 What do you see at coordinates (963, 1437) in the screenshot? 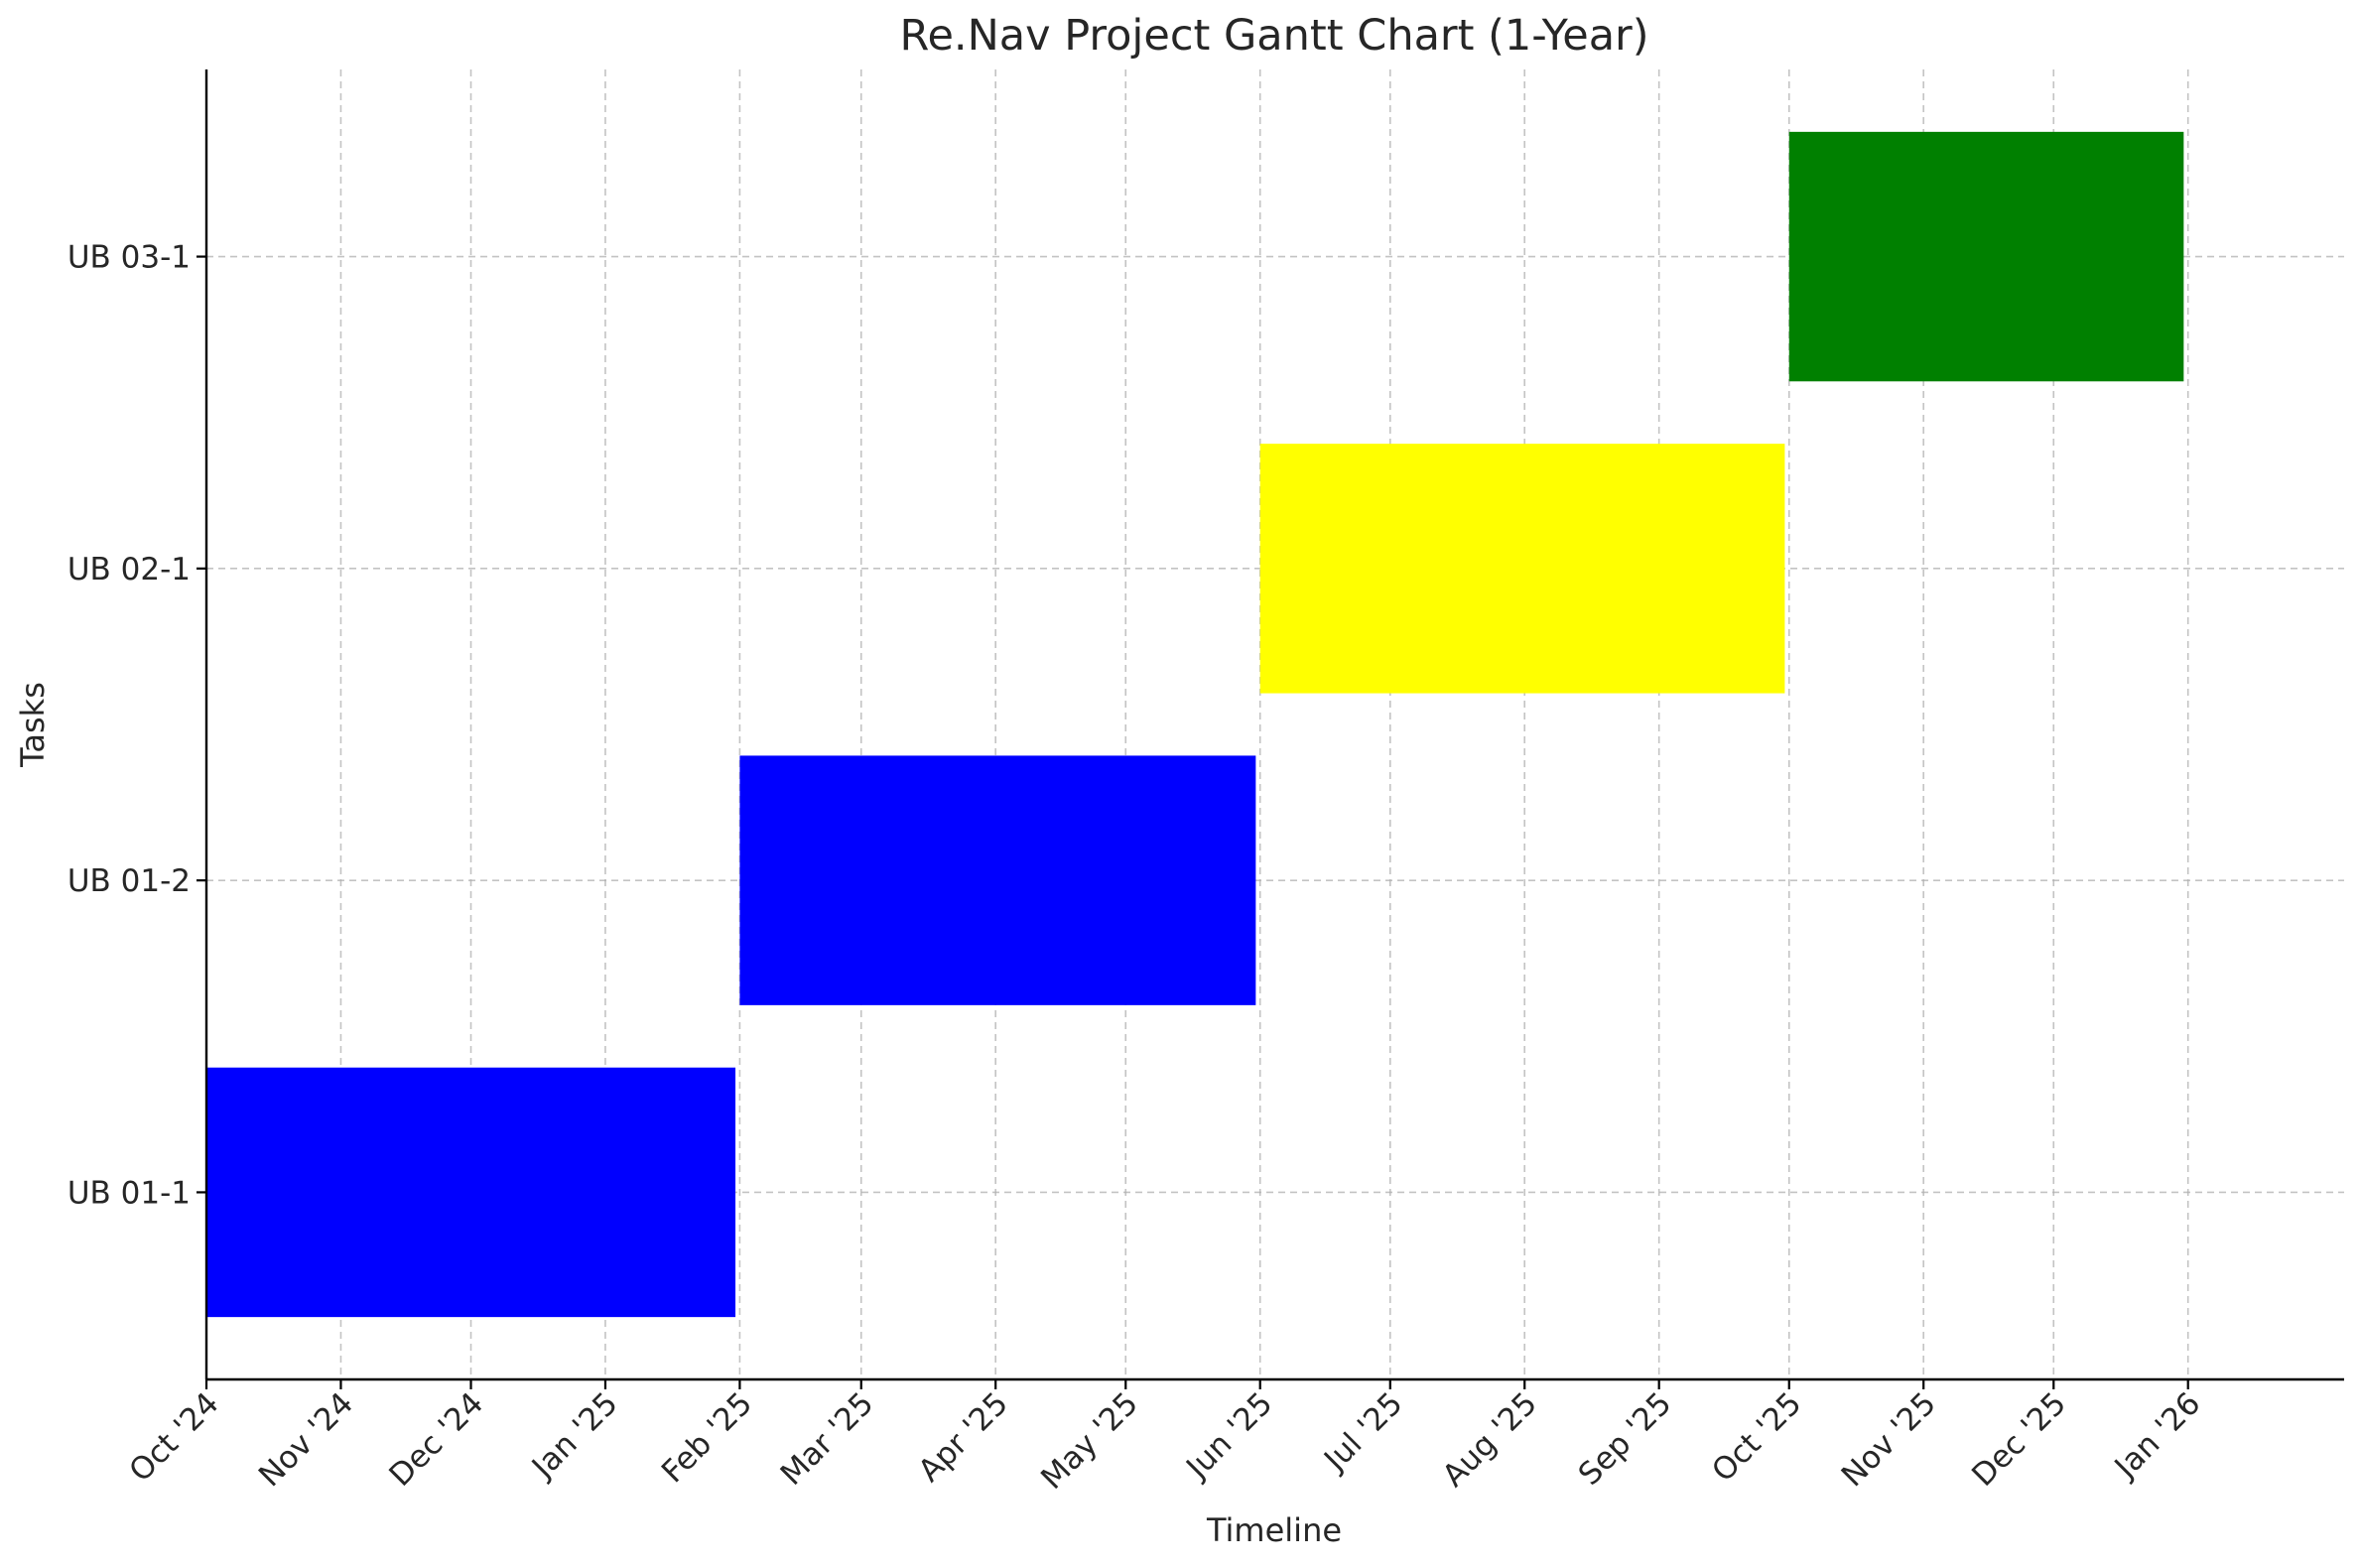
I see `x-tick-label: Apr '25` at bounding box center [963, 1437].